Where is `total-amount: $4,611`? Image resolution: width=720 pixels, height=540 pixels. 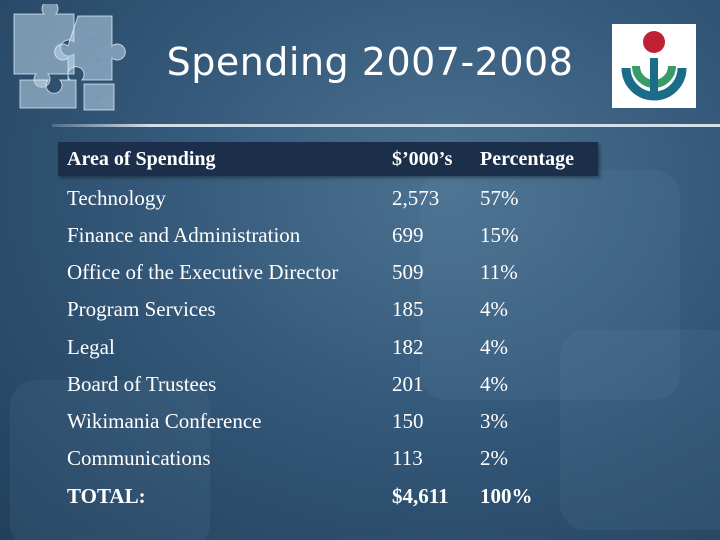 total-amount: $4,611 is located at coordinates (420, 496).